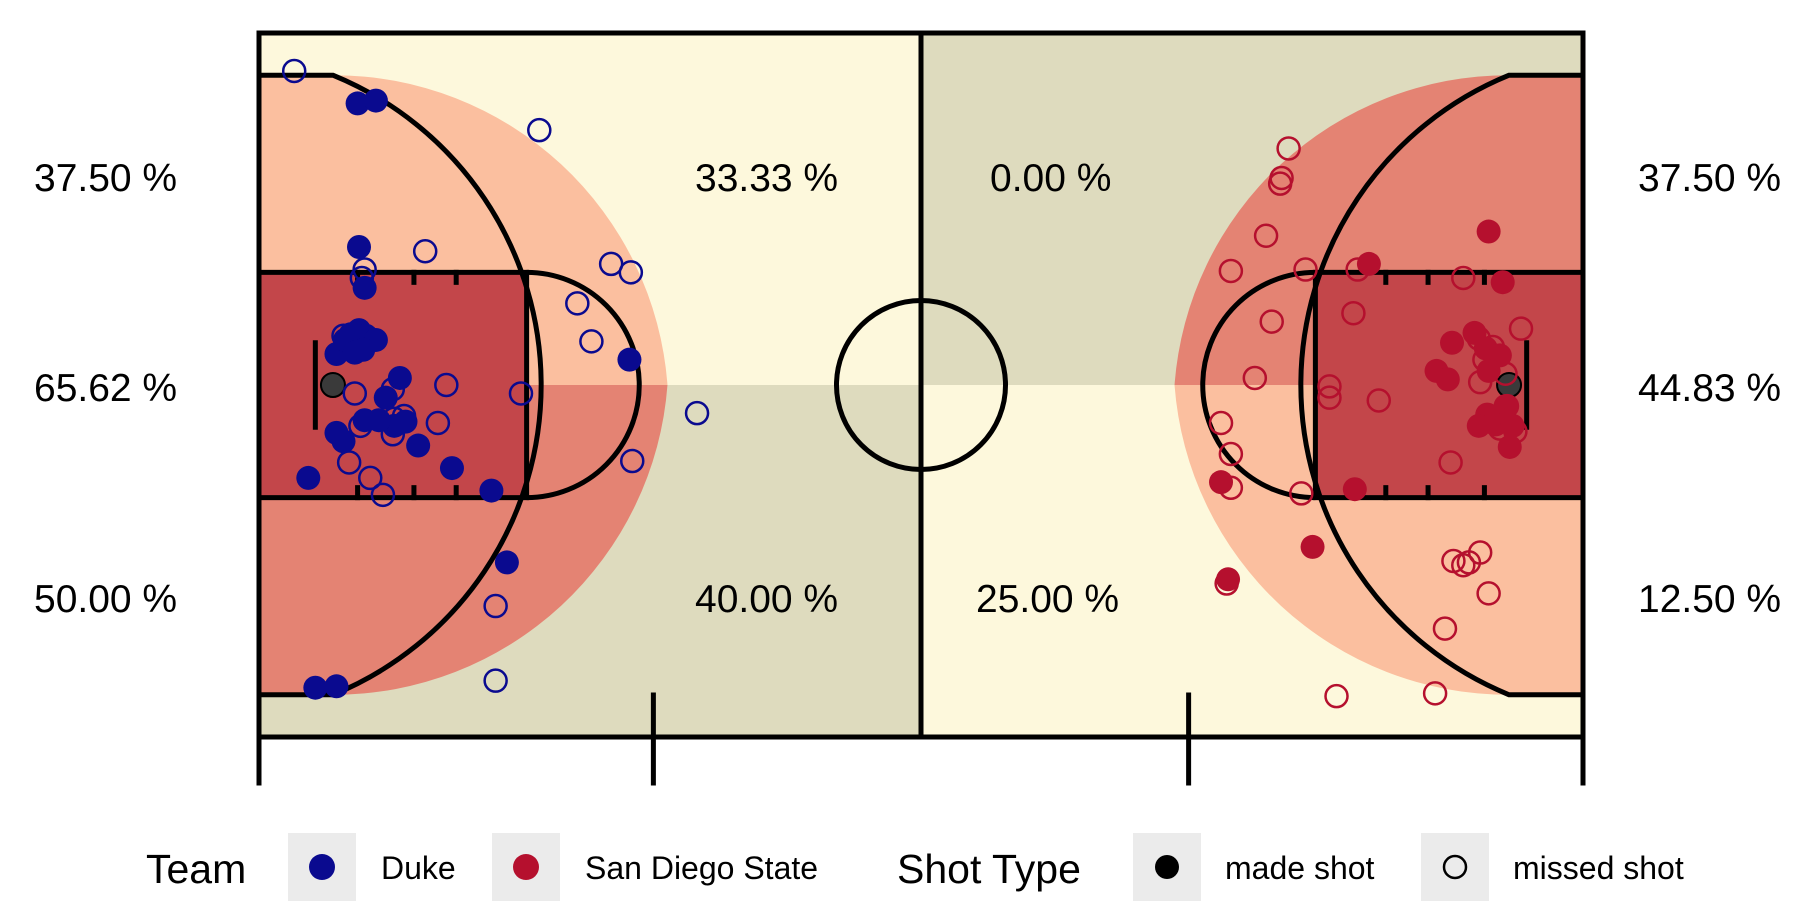 The height and width of the screenshot is (902, 1812). What do you see at coordinates (1300, 868) in the screenshot?
I see `legend-label-made-shot: made shot` at bounding box center [1300, 868].